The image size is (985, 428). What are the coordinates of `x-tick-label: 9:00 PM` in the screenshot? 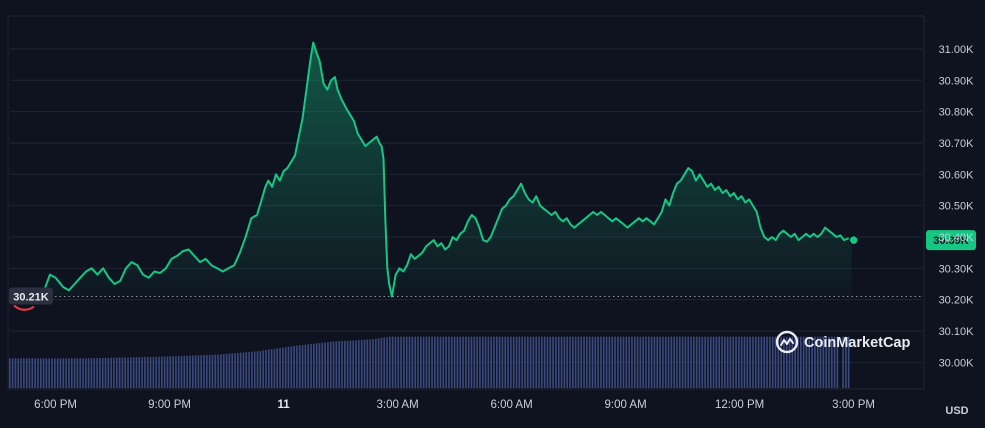 It's located at (169, 405).